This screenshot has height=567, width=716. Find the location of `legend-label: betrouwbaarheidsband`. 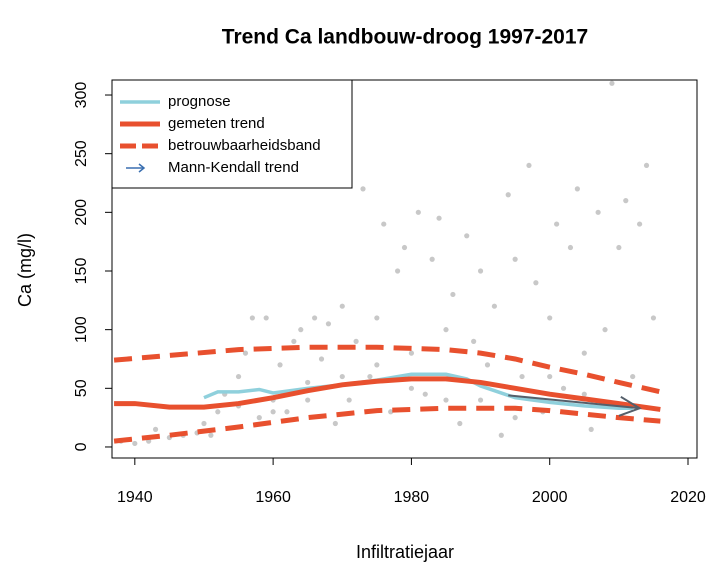

legend-label: betrouwbaarheidsband is located at coordinates (244, 145).